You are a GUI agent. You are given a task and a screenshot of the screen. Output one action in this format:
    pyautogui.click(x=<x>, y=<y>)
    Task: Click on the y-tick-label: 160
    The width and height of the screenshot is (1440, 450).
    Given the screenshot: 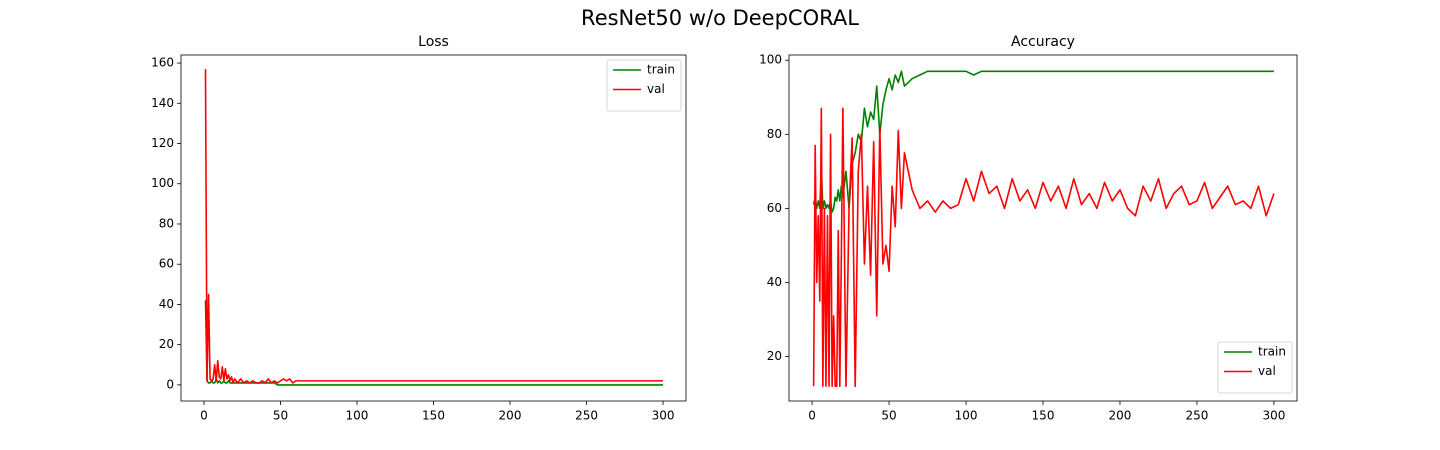 What is the action you would take?
    pyautogui.click(x=162, y=63)
    